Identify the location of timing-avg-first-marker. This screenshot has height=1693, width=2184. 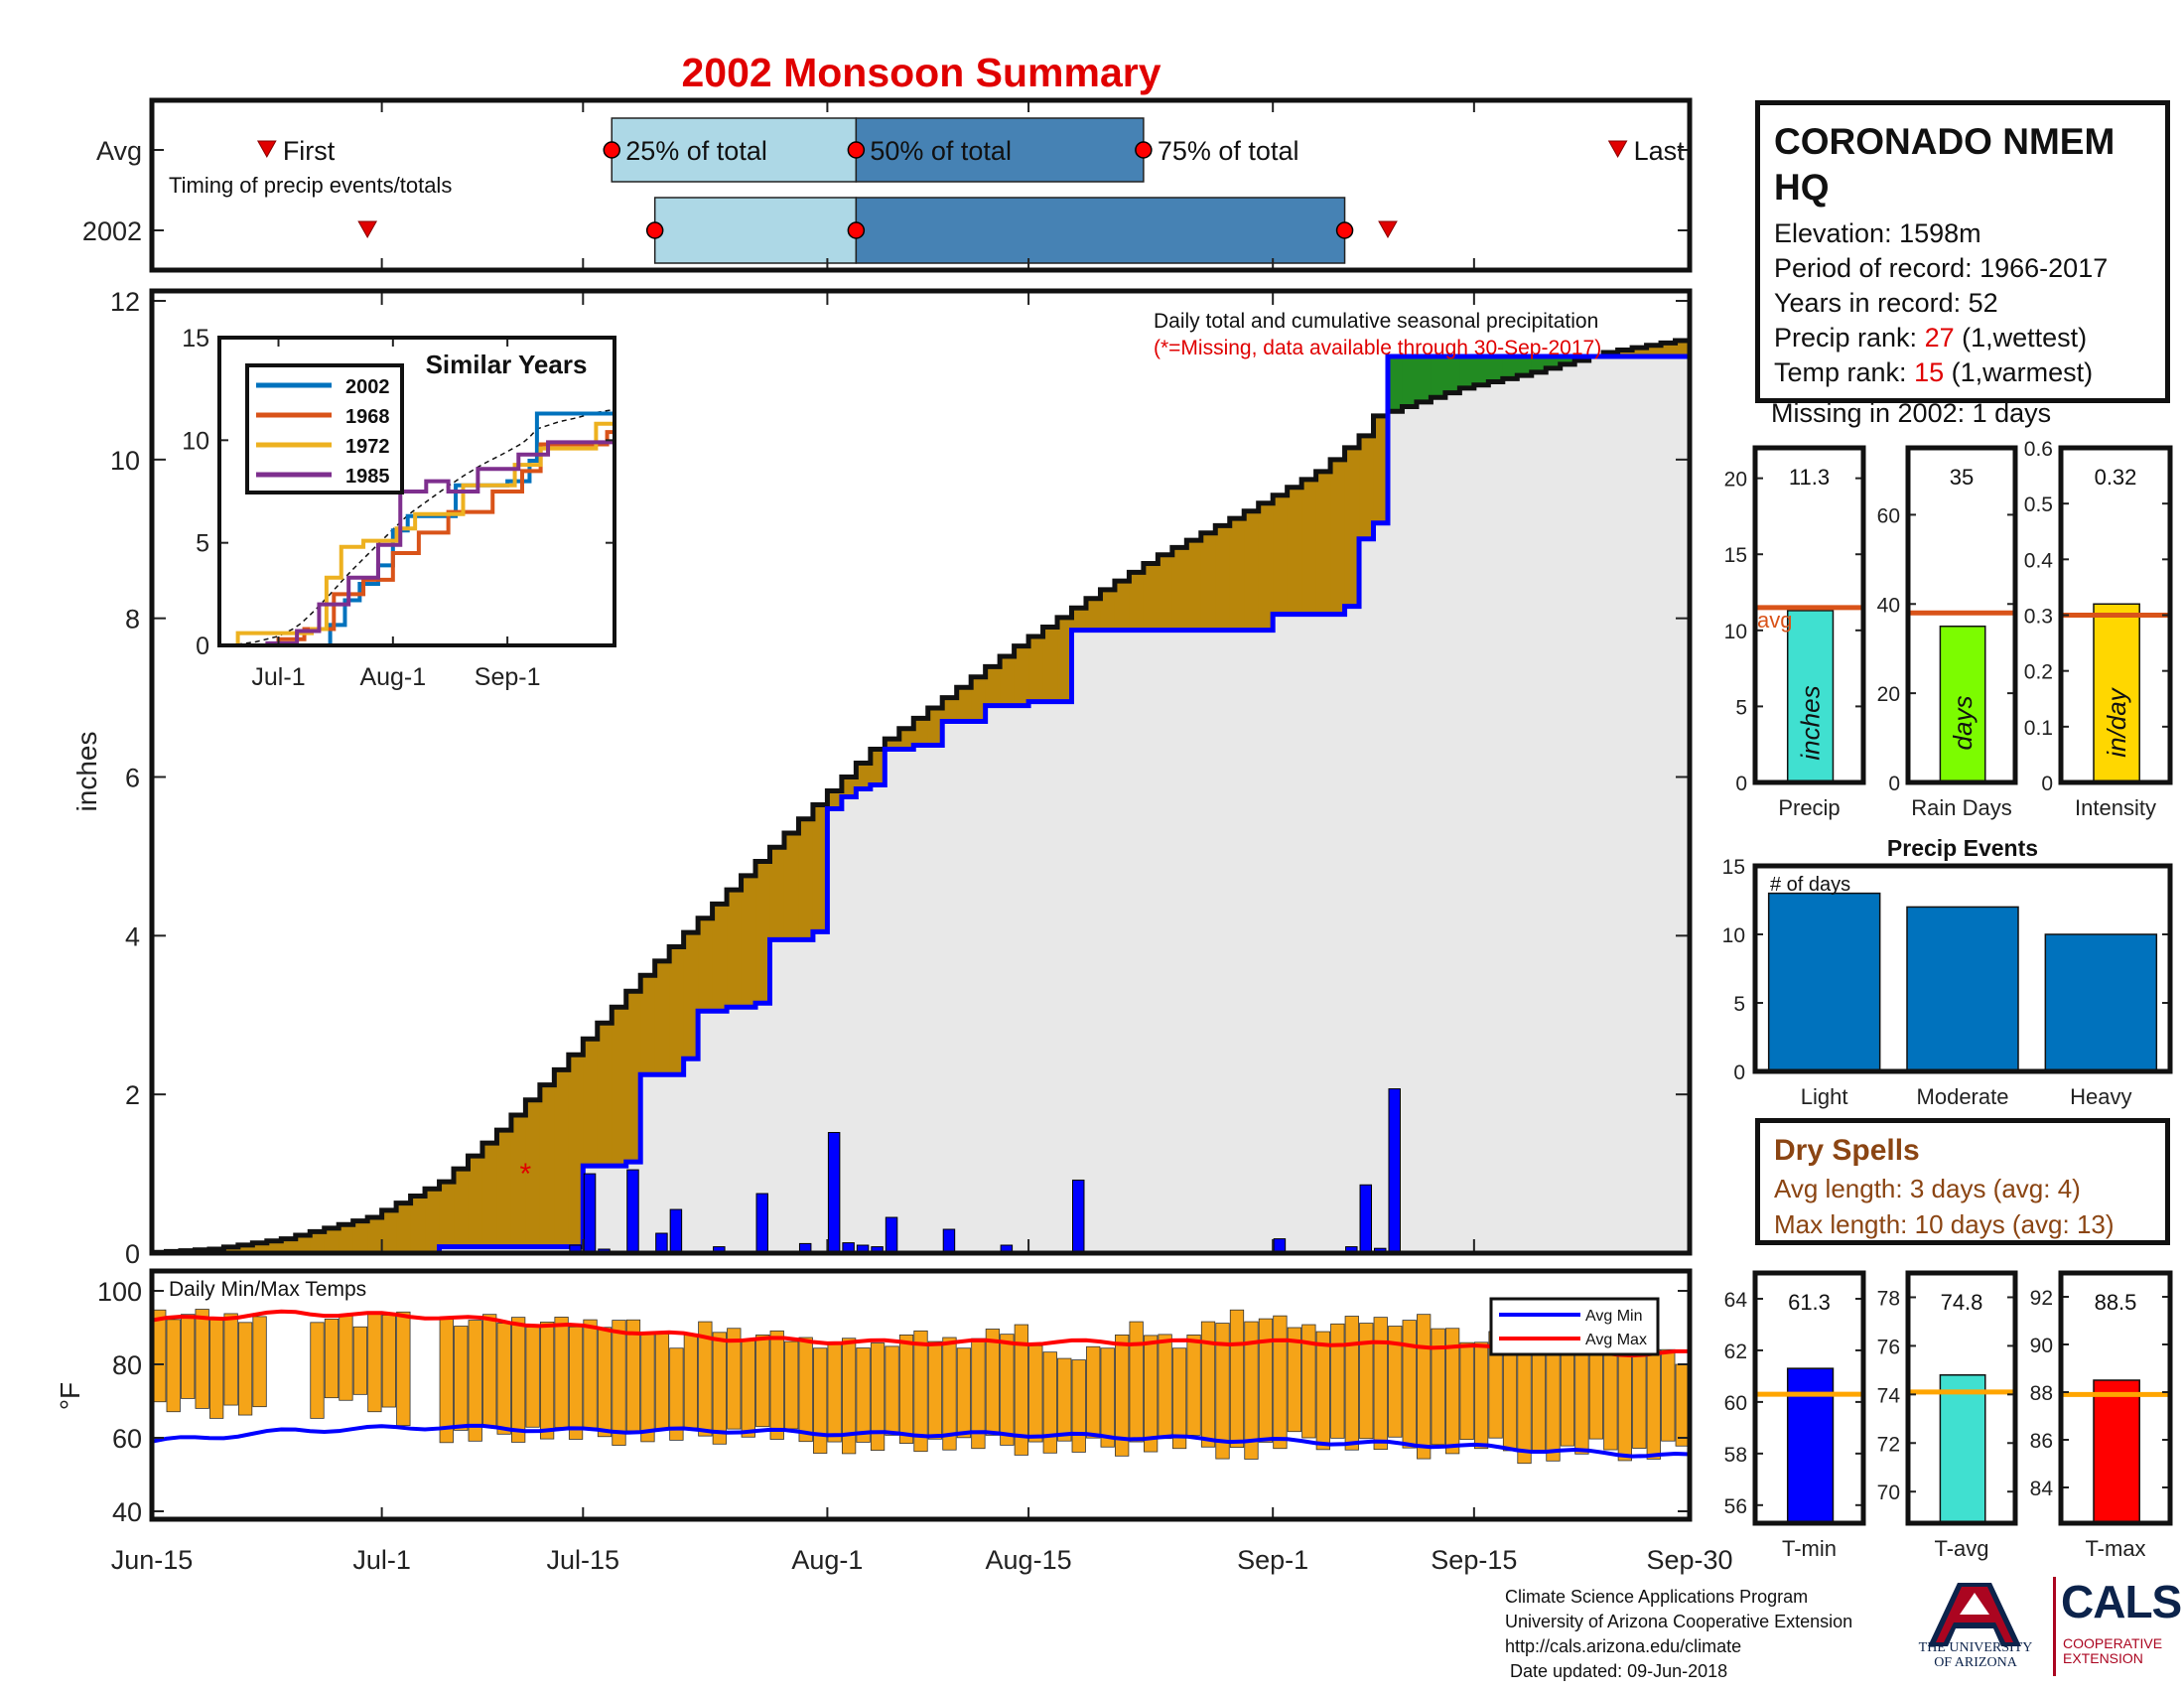
(266, 149).